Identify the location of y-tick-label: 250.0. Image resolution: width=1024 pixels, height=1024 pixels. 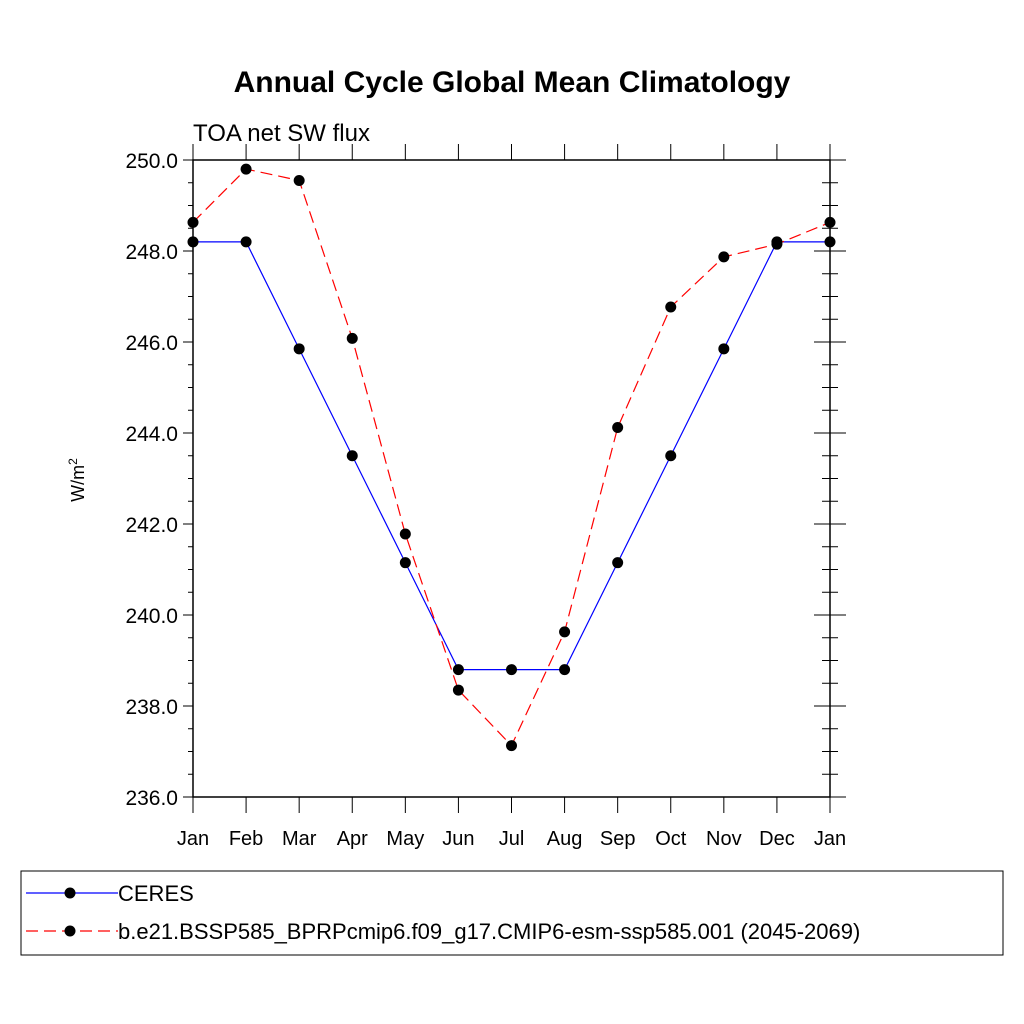
(151, 161).